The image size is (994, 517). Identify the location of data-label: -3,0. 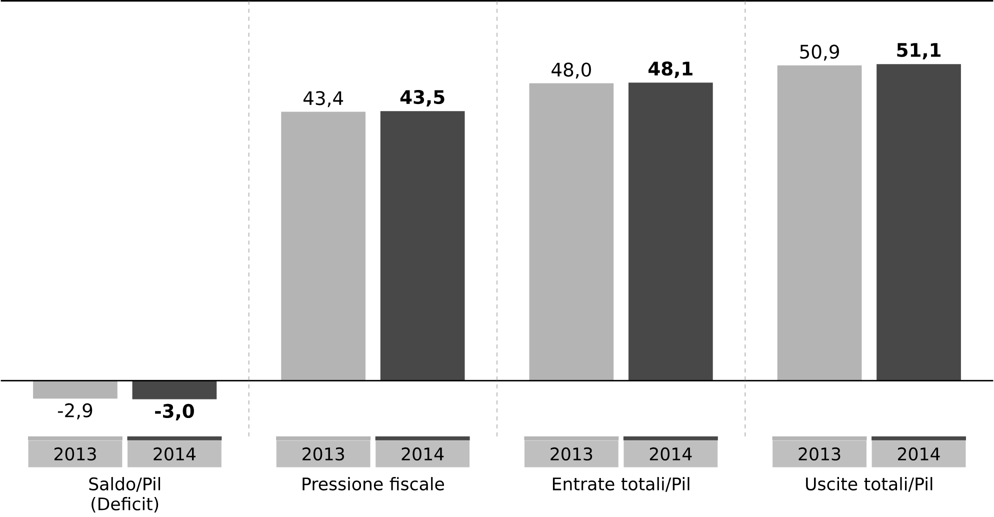
(174, 412).